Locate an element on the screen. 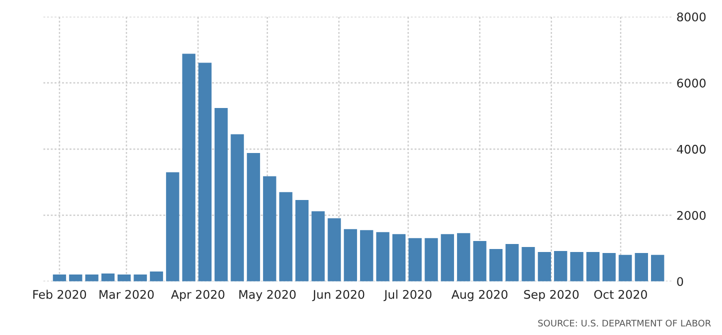 The width and height of the screenshot is (722, 335). x-tick-label: Oct 2020 is located at coordinates (620, 294).